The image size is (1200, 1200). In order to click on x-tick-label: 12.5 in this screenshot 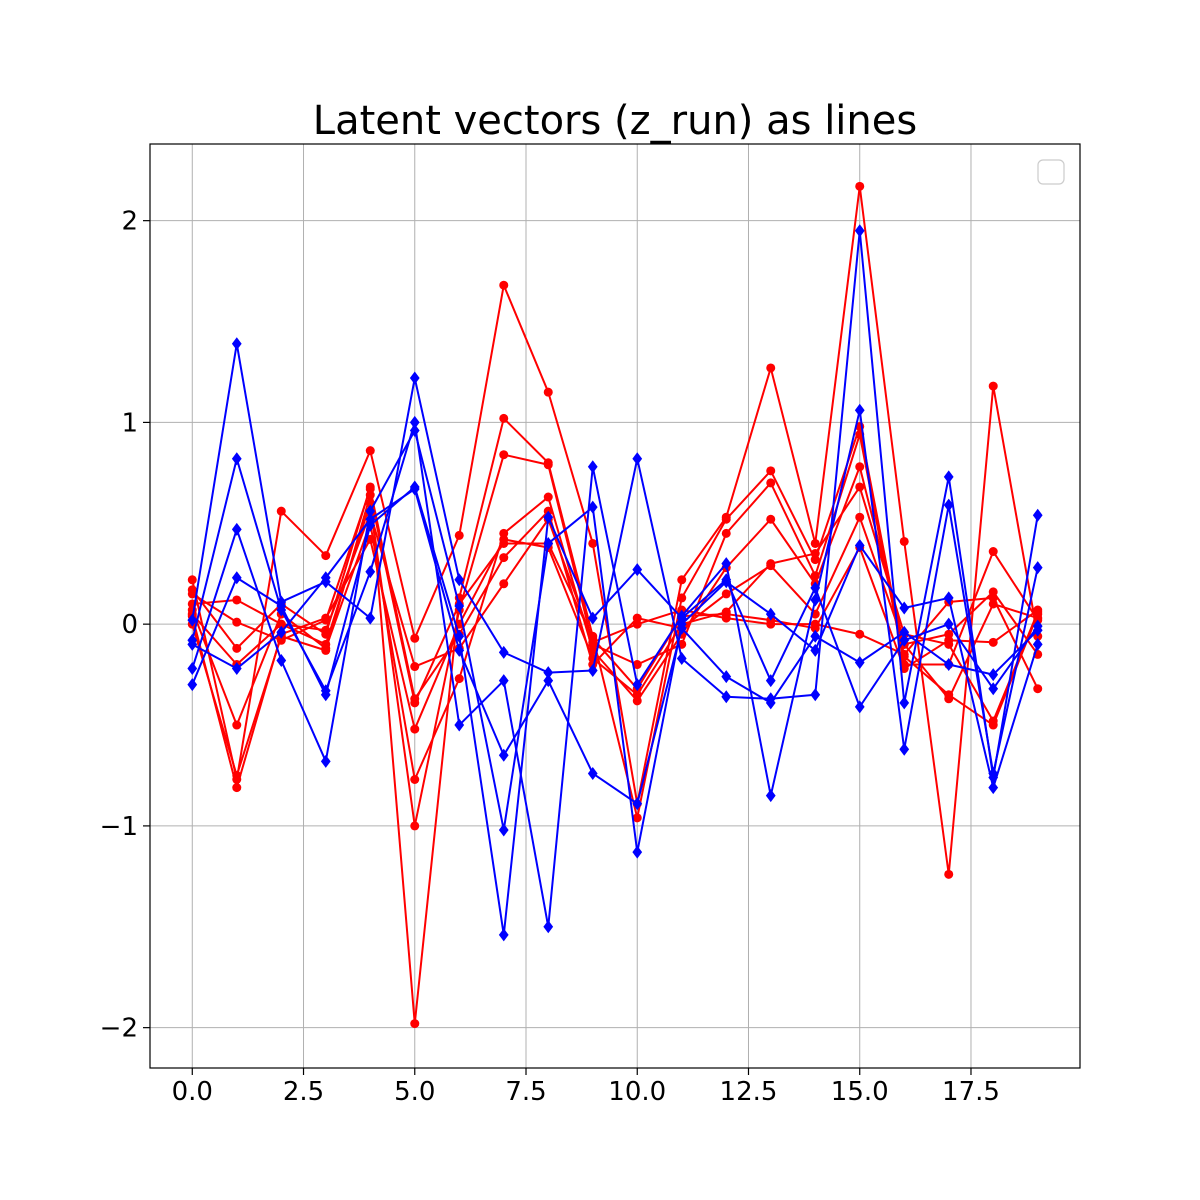, I will do `click(749, 1092)`.